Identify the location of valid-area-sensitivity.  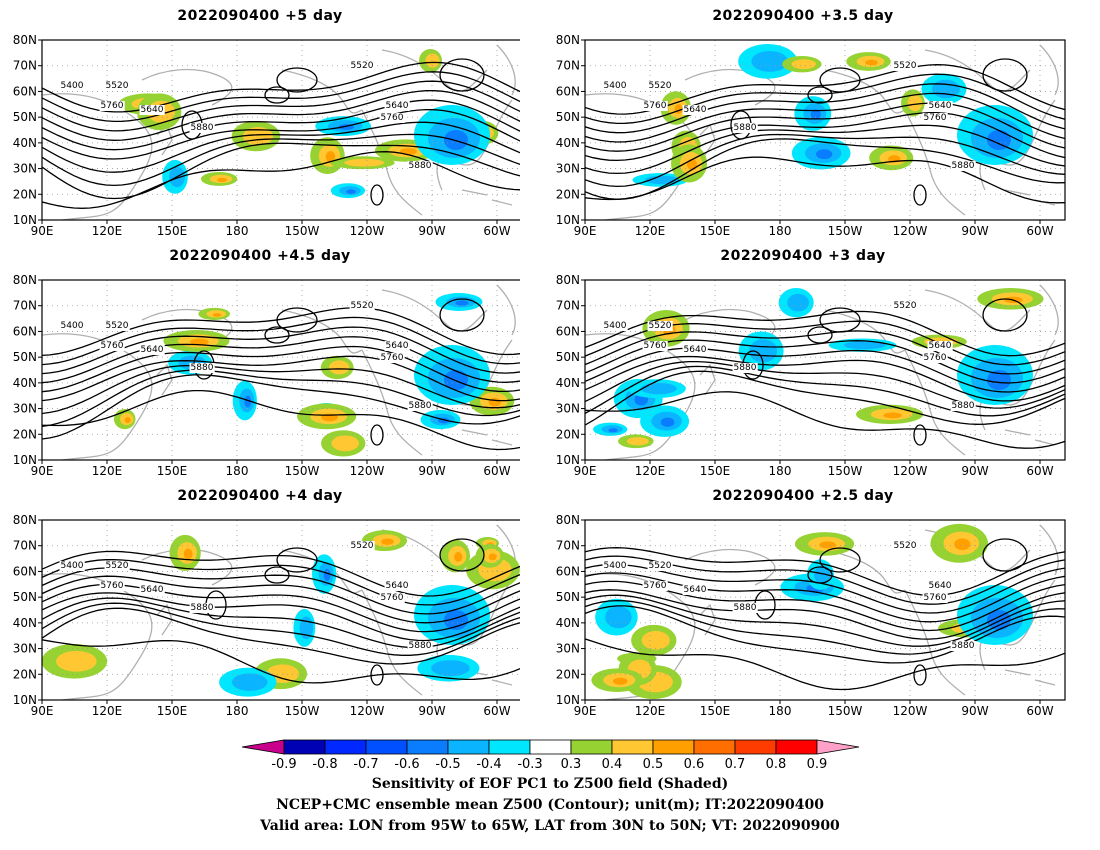
(995, 135).